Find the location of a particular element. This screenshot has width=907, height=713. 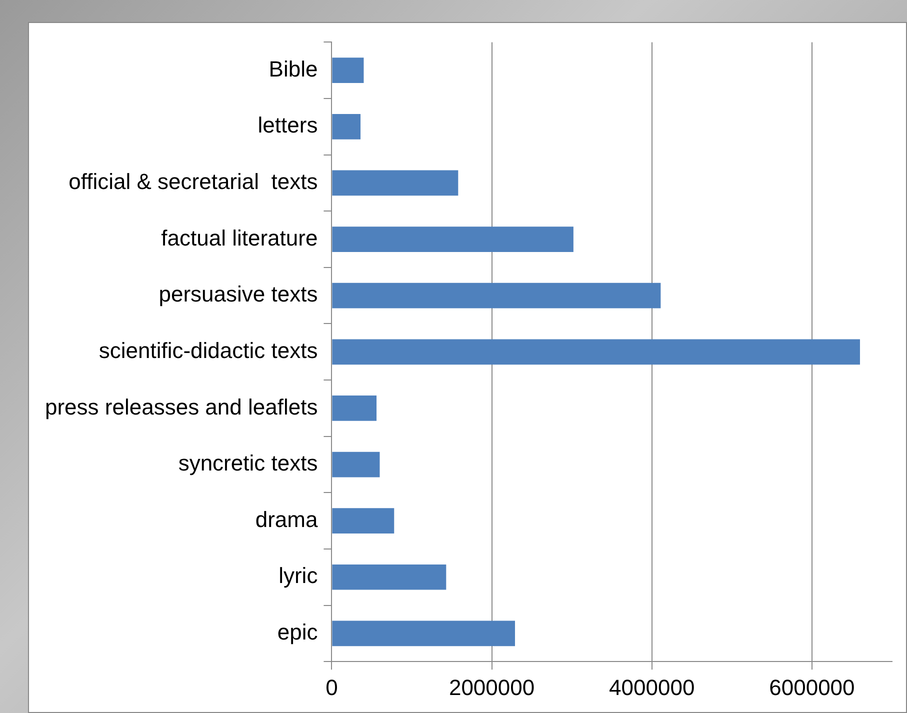

y-tick-label: scientific-didactic texts is located at coordinates (208, 350).